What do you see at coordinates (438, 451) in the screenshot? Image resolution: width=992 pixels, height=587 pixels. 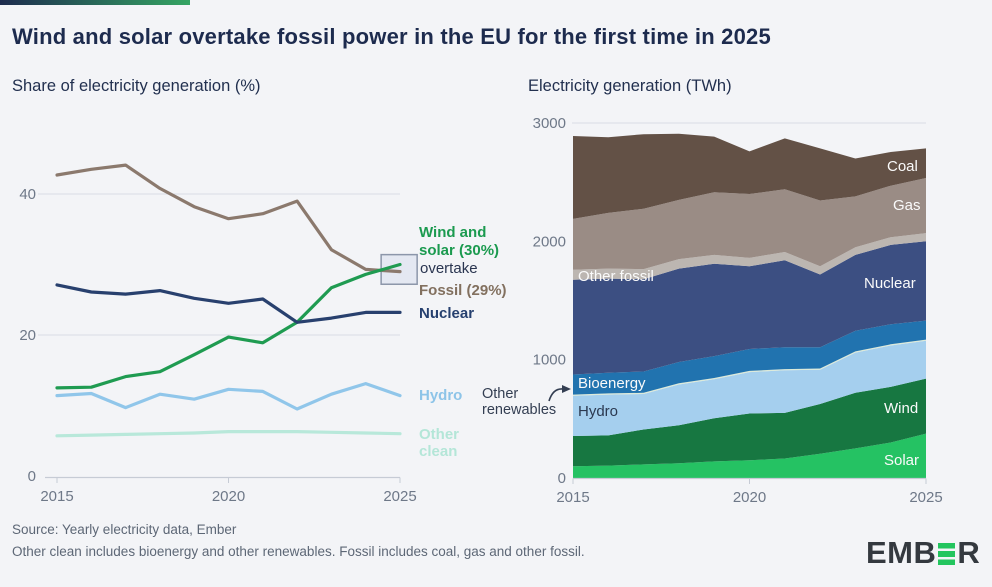 I see `other-clean-line-label-line2: clean` at bounding box center [438, 451].